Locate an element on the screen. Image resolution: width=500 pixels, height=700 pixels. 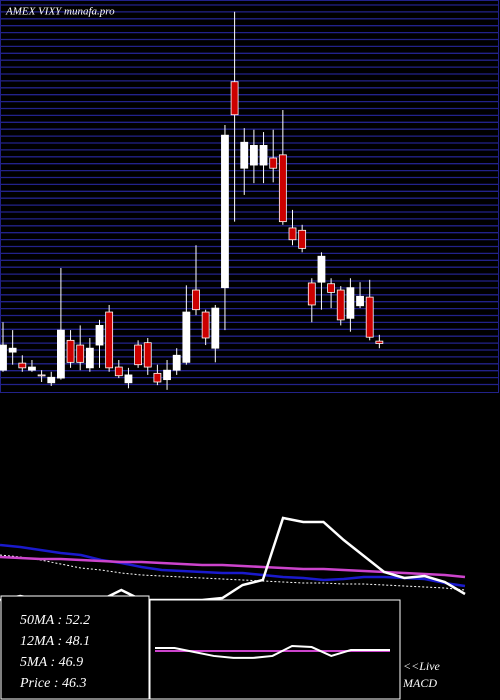
chart-title: AMEX VIXY munafa.pro is located at coordinates (60, 12).